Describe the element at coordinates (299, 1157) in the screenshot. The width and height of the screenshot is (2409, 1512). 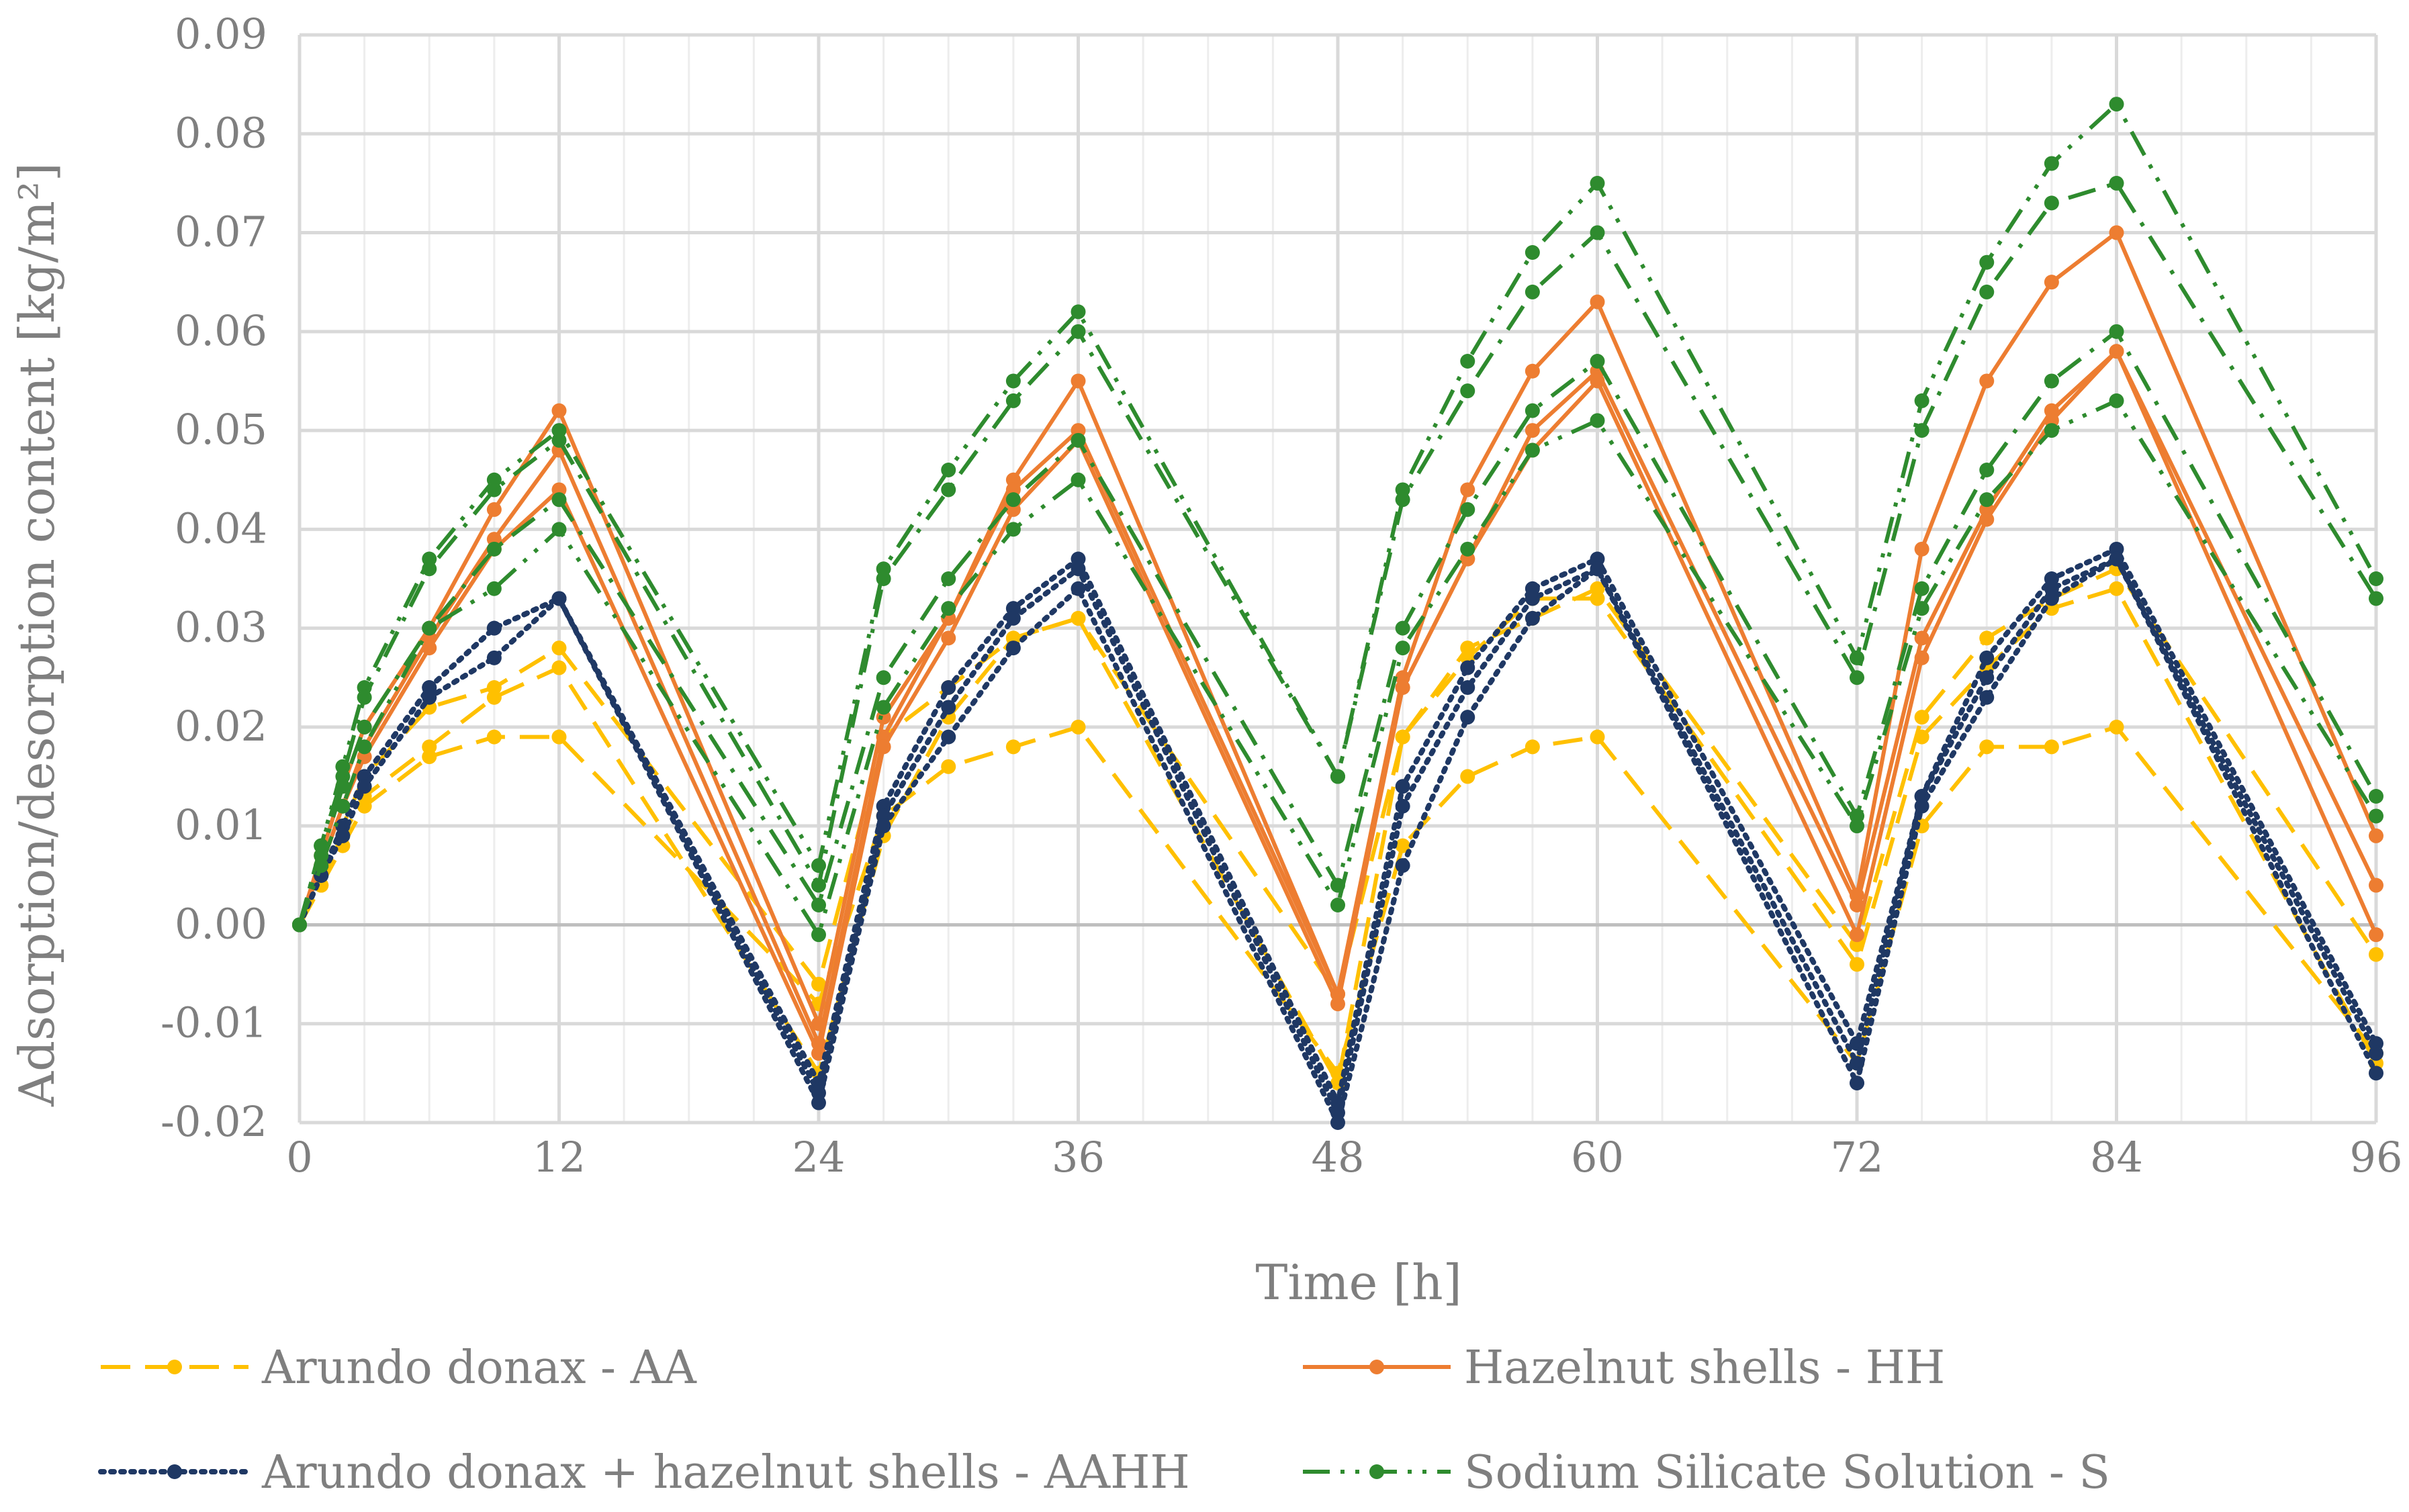
I see `x-tick-label: 0` at that location.